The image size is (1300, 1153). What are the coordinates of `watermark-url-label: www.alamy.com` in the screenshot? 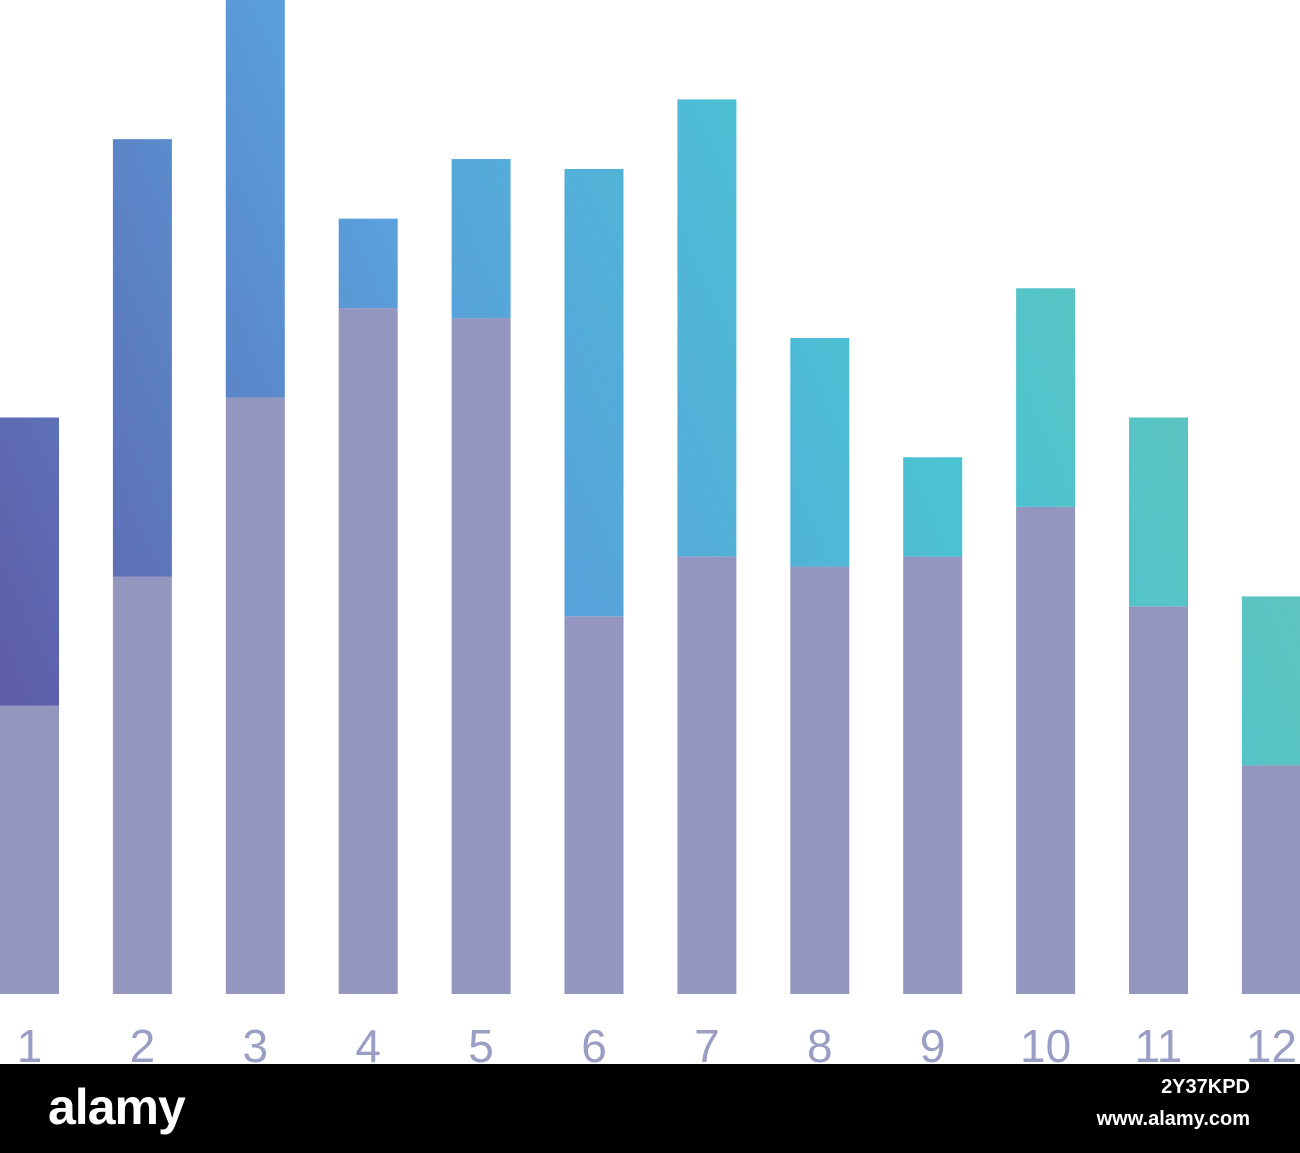 It's located at (1173, 1119).